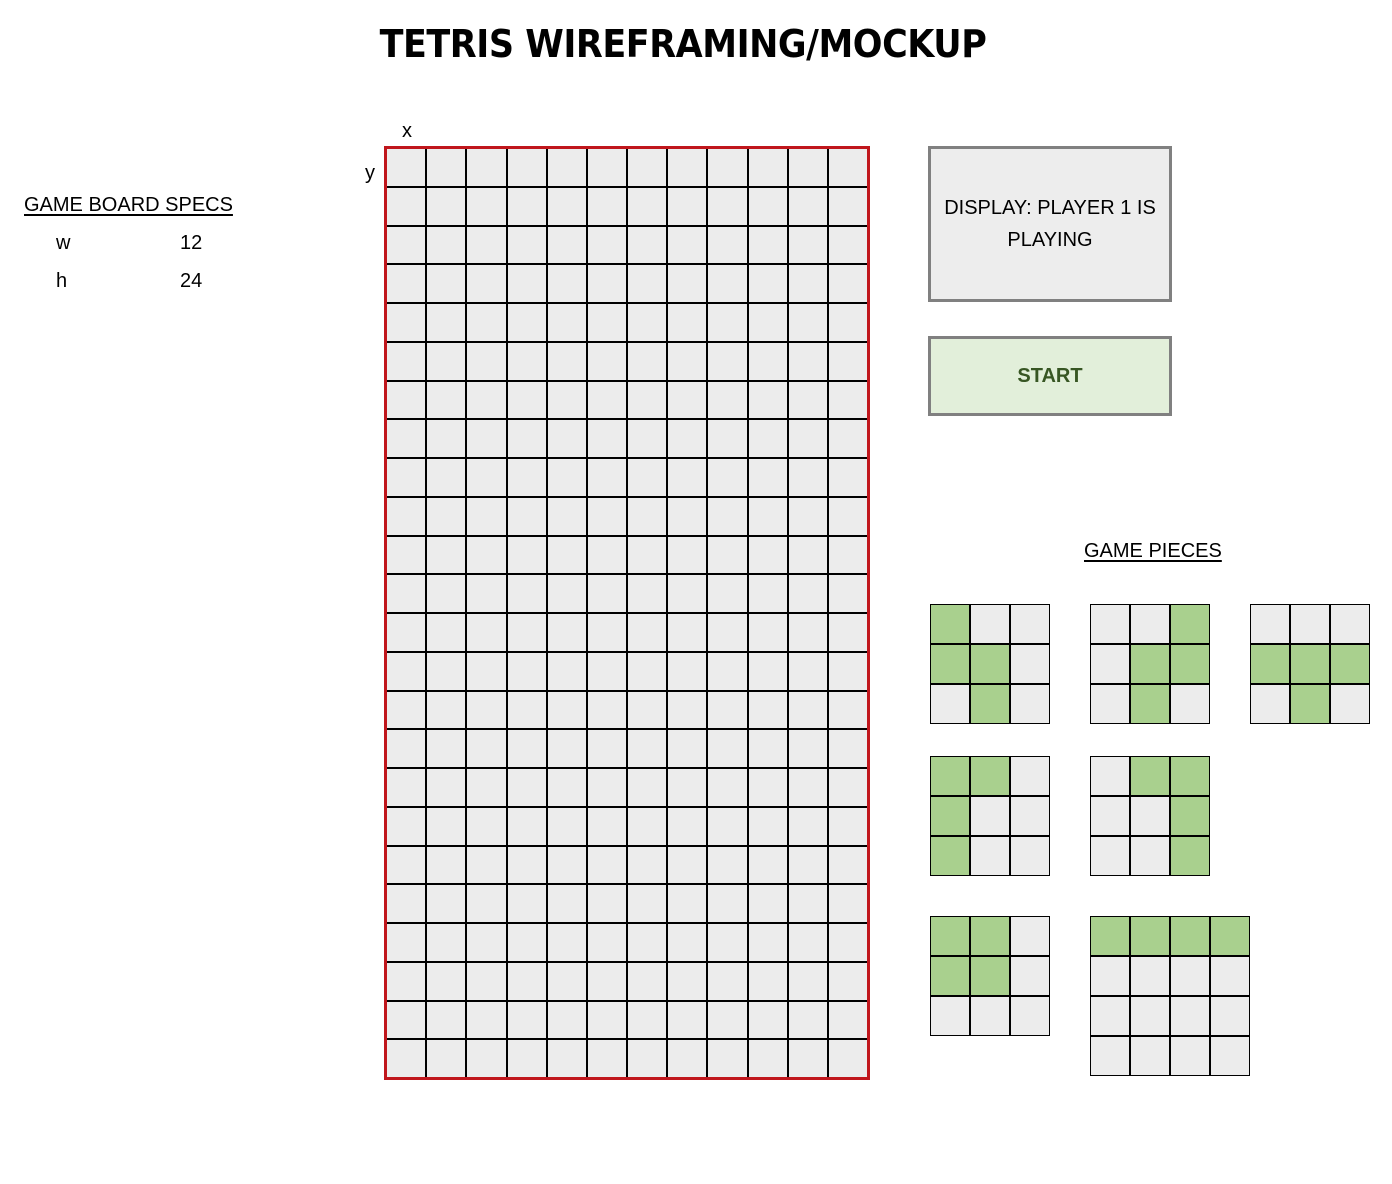 The image size is (1392, 1184). Describe the element at coordinates (1153, 551) in the screenshot. I see `game-pieces-heading: GAME PIECES` at that location.